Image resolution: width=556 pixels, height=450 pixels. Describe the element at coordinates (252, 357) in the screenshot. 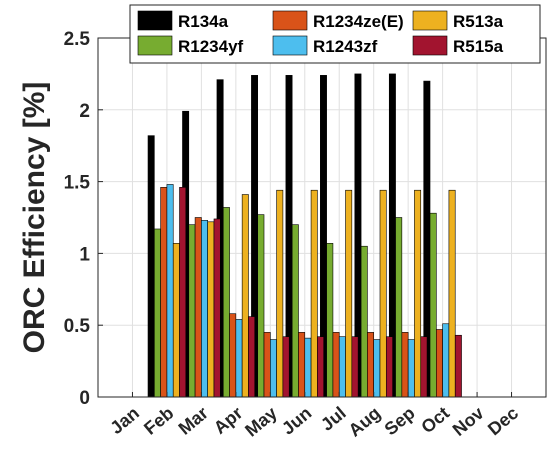

I see `bar-r515a-apr` at that location.